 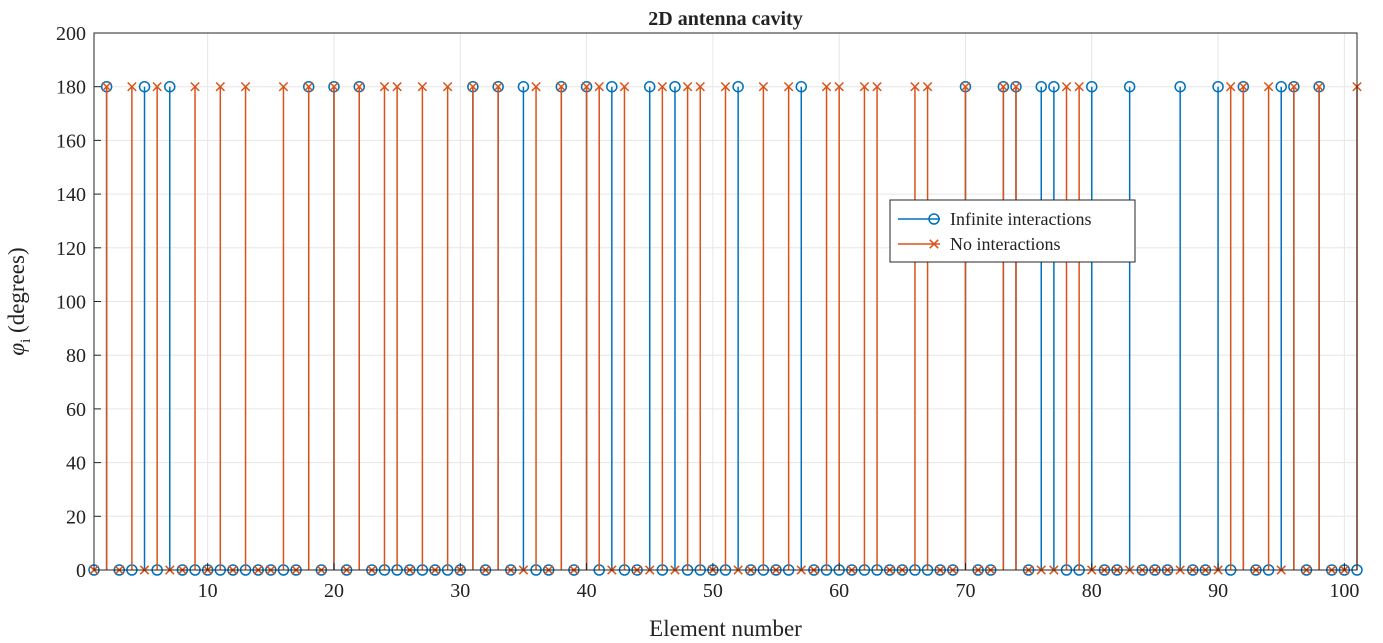 I want to click on x-marker-legend, so click(x=934, y=244).